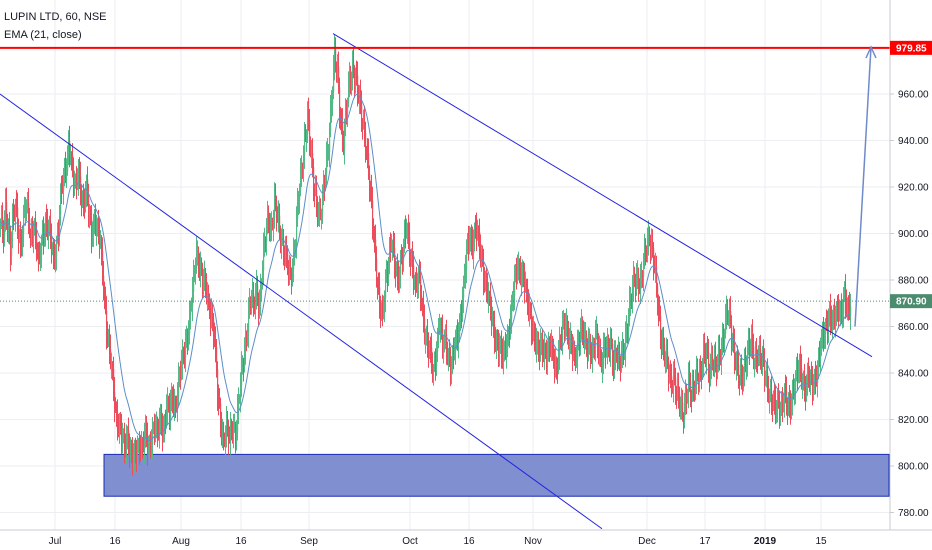 The width and height of the screenshot is (932, 550). Describe the element at coordinates (445, 540) in the screenshot. I see `time-axis` at that location.